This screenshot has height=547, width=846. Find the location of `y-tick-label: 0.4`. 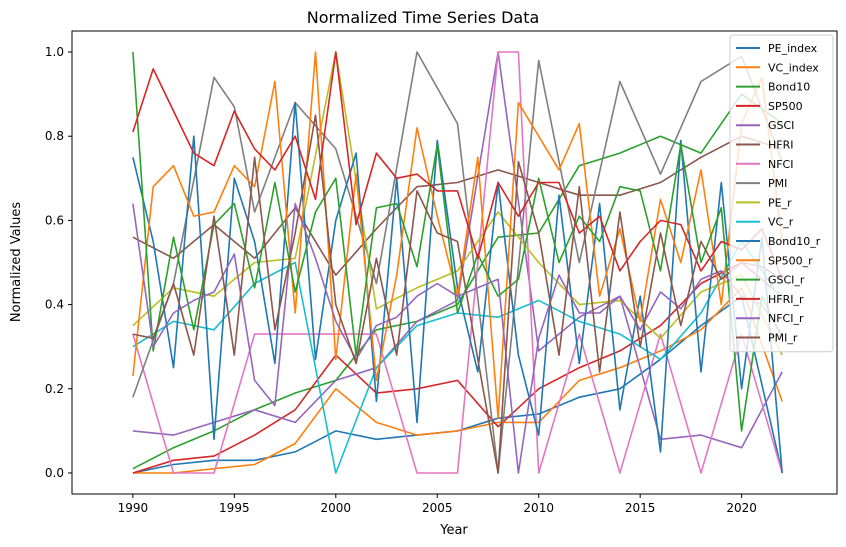

y-tick-label: 0.4 is located at coordinates (54, 305).